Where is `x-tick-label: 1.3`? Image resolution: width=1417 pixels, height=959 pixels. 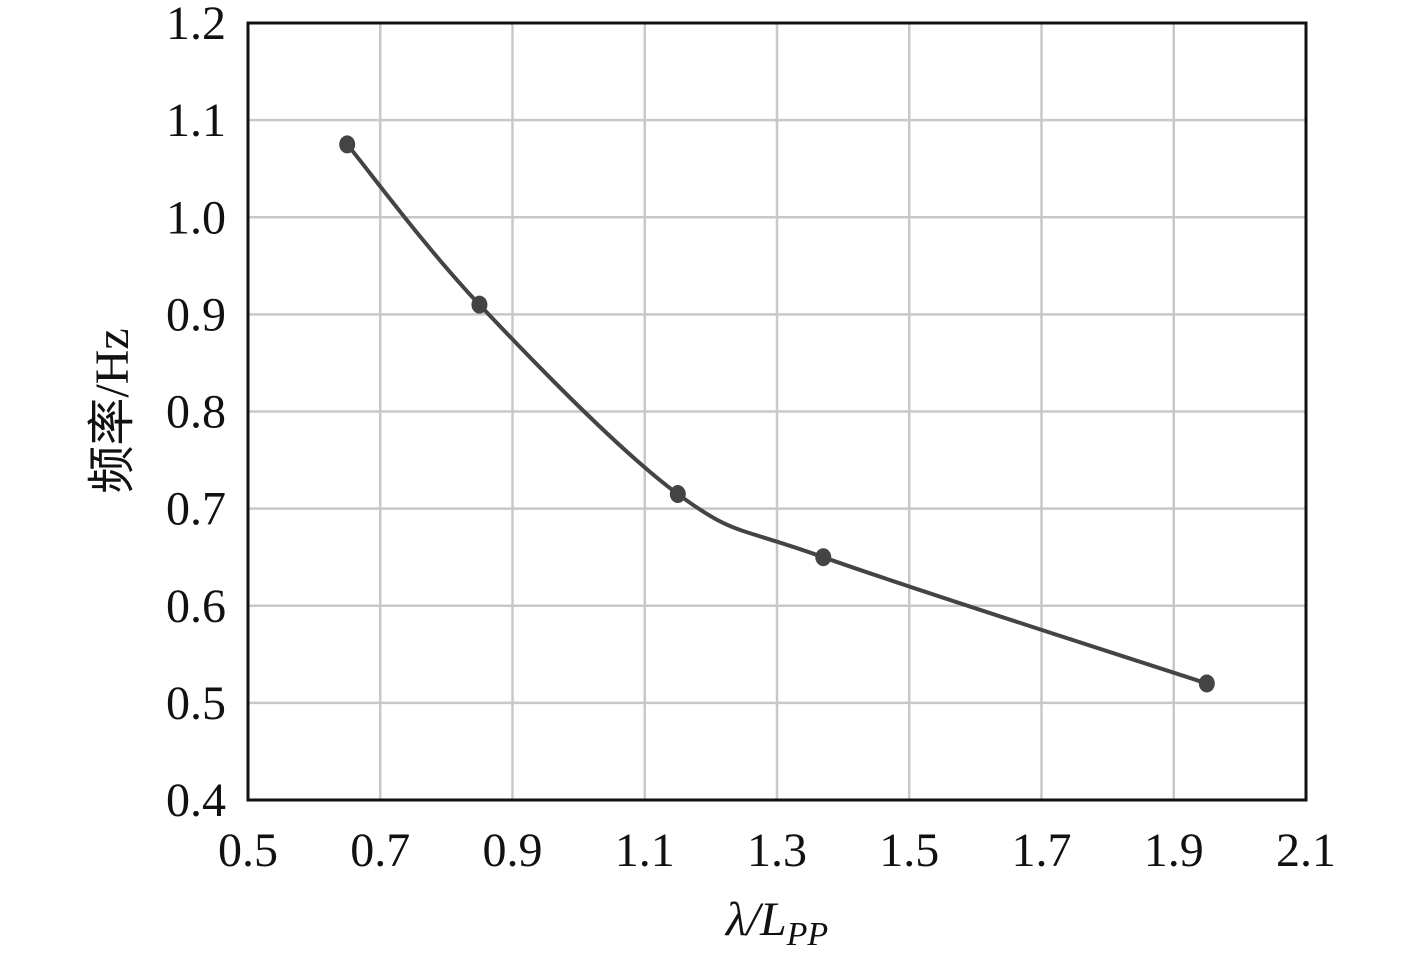
x-tick-label: 1.3 is located at coordinates (777, 850).